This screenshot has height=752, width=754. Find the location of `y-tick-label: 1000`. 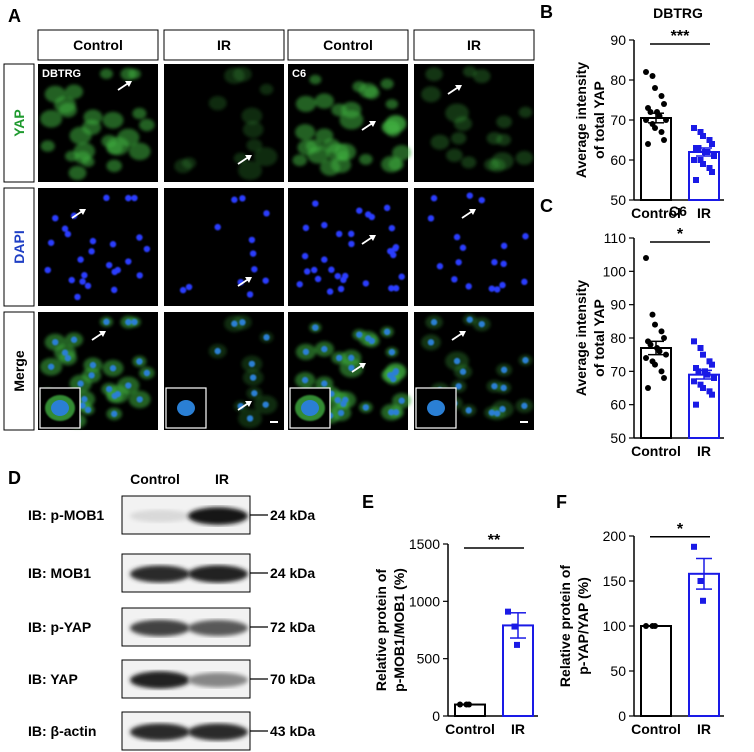

y-tick-label: 1000 is located at coordinates (424, 601).